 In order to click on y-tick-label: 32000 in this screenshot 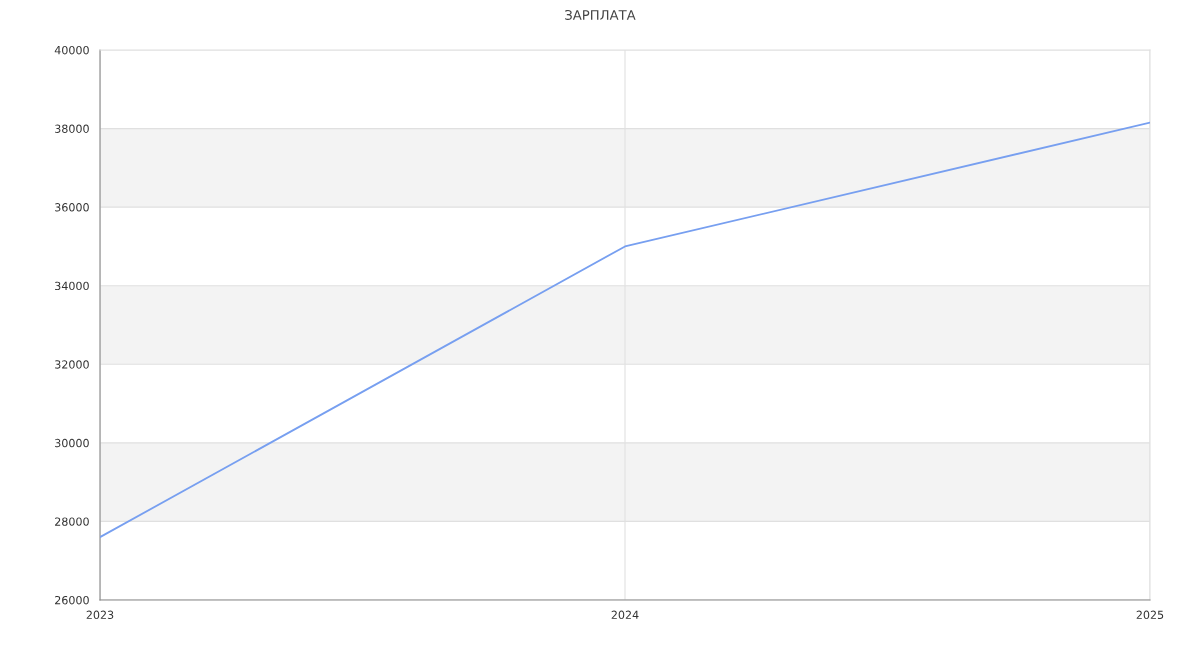, I will do `click(72, 364)`.